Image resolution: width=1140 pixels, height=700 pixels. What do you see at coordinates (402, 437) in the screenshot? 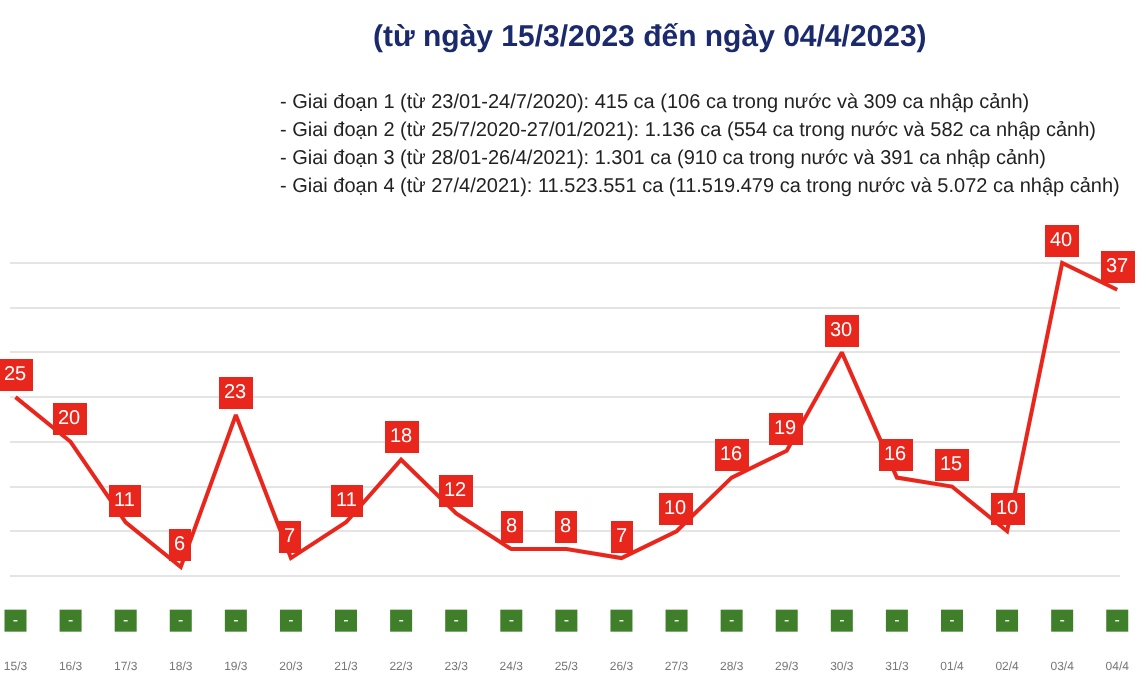
I see `data-label: 18` at bounding box center [402, 437].